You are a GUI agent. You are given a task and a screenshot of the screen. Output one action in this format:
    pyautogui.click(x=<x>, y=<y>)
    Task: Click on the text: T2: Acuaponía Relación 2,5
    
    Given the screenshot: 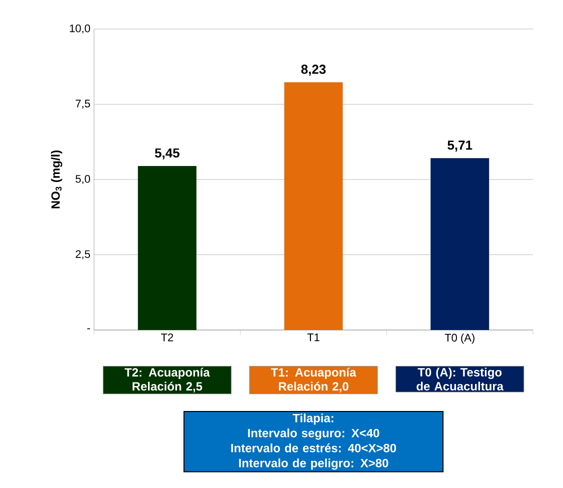 What is the action you would take?
    pyautogui.click(x=167, y=380)
    